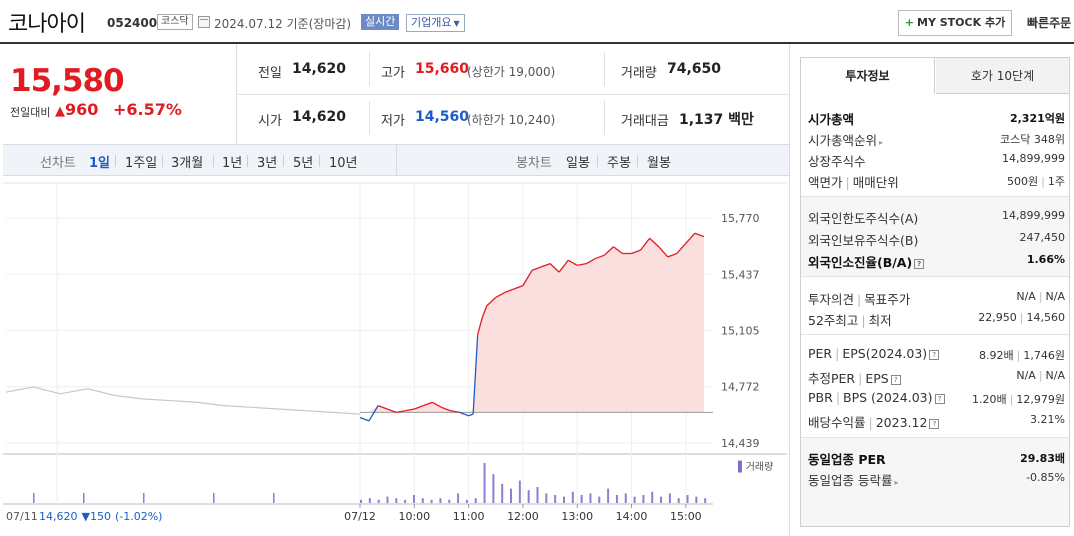  Describe the element at coordinates (955, 23) in the screenshot. I see `add-mystock-button: + MY STOCK 추가` at that location.